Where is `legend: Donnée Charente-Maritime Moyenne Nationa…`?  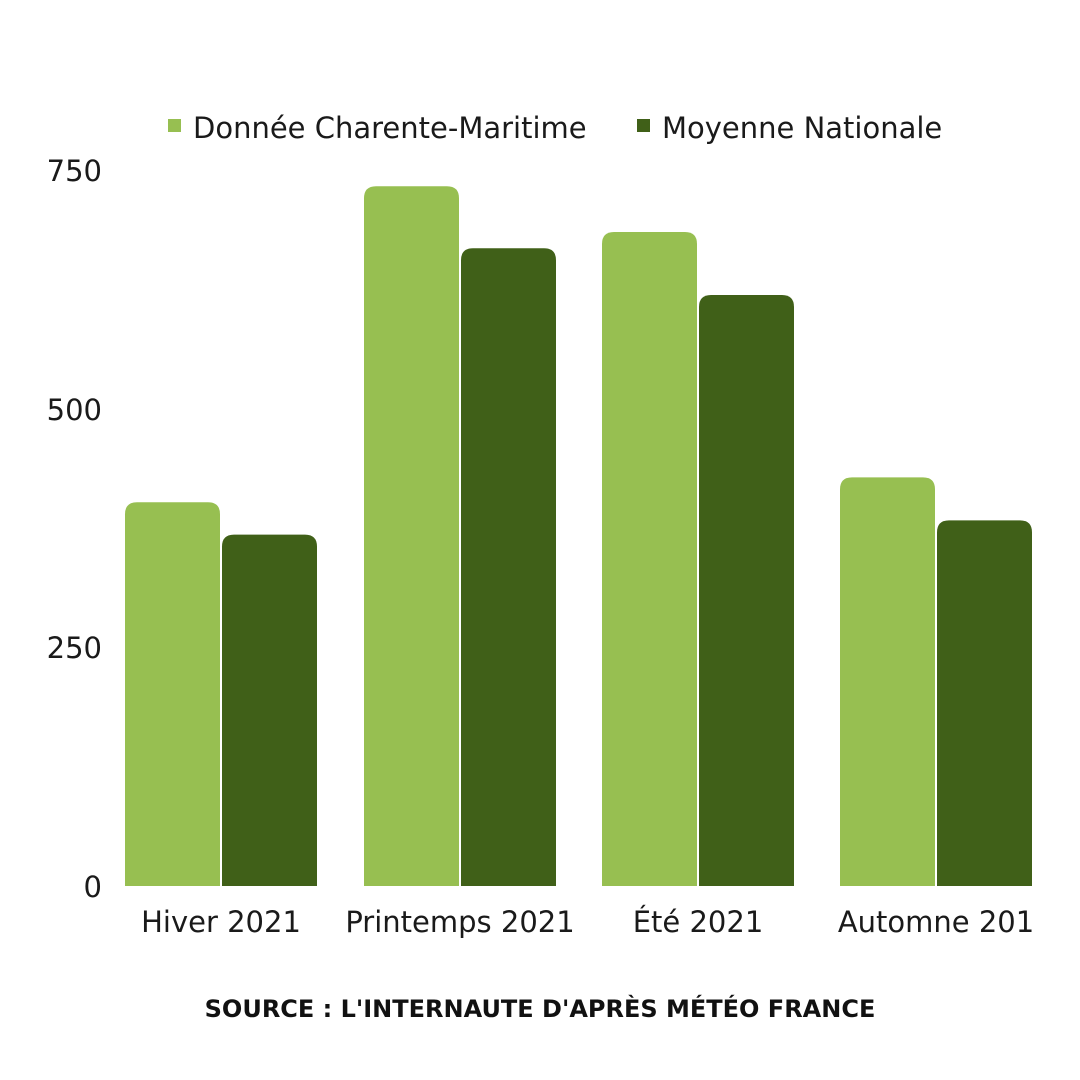 legend: Donnée Charente-Maritime Moyenne Nationa… is located at coordinates (555, 128).